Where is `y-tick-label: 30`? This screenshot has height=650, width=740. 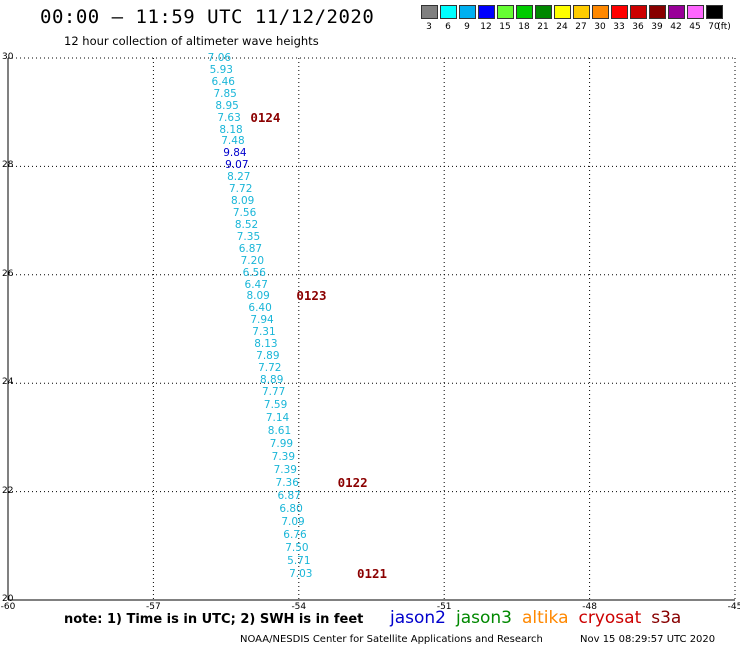 y-tick-label: 30 is located at coordinates (8, 57).